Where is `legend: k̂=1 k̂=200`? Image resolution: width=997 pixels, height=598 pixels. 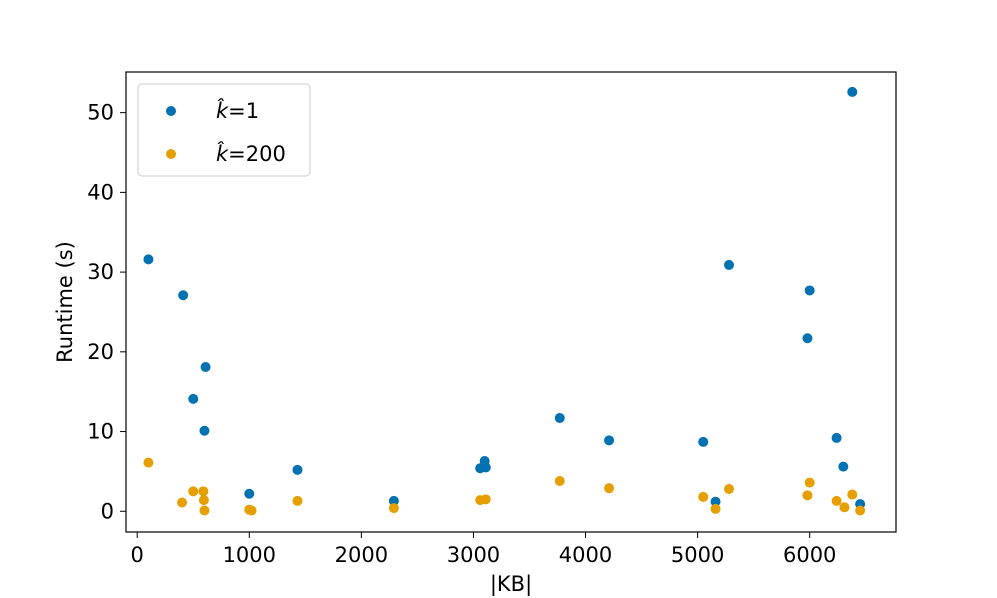 legend: k̂=1 k̂=200 is located at coordinates (224, 130).